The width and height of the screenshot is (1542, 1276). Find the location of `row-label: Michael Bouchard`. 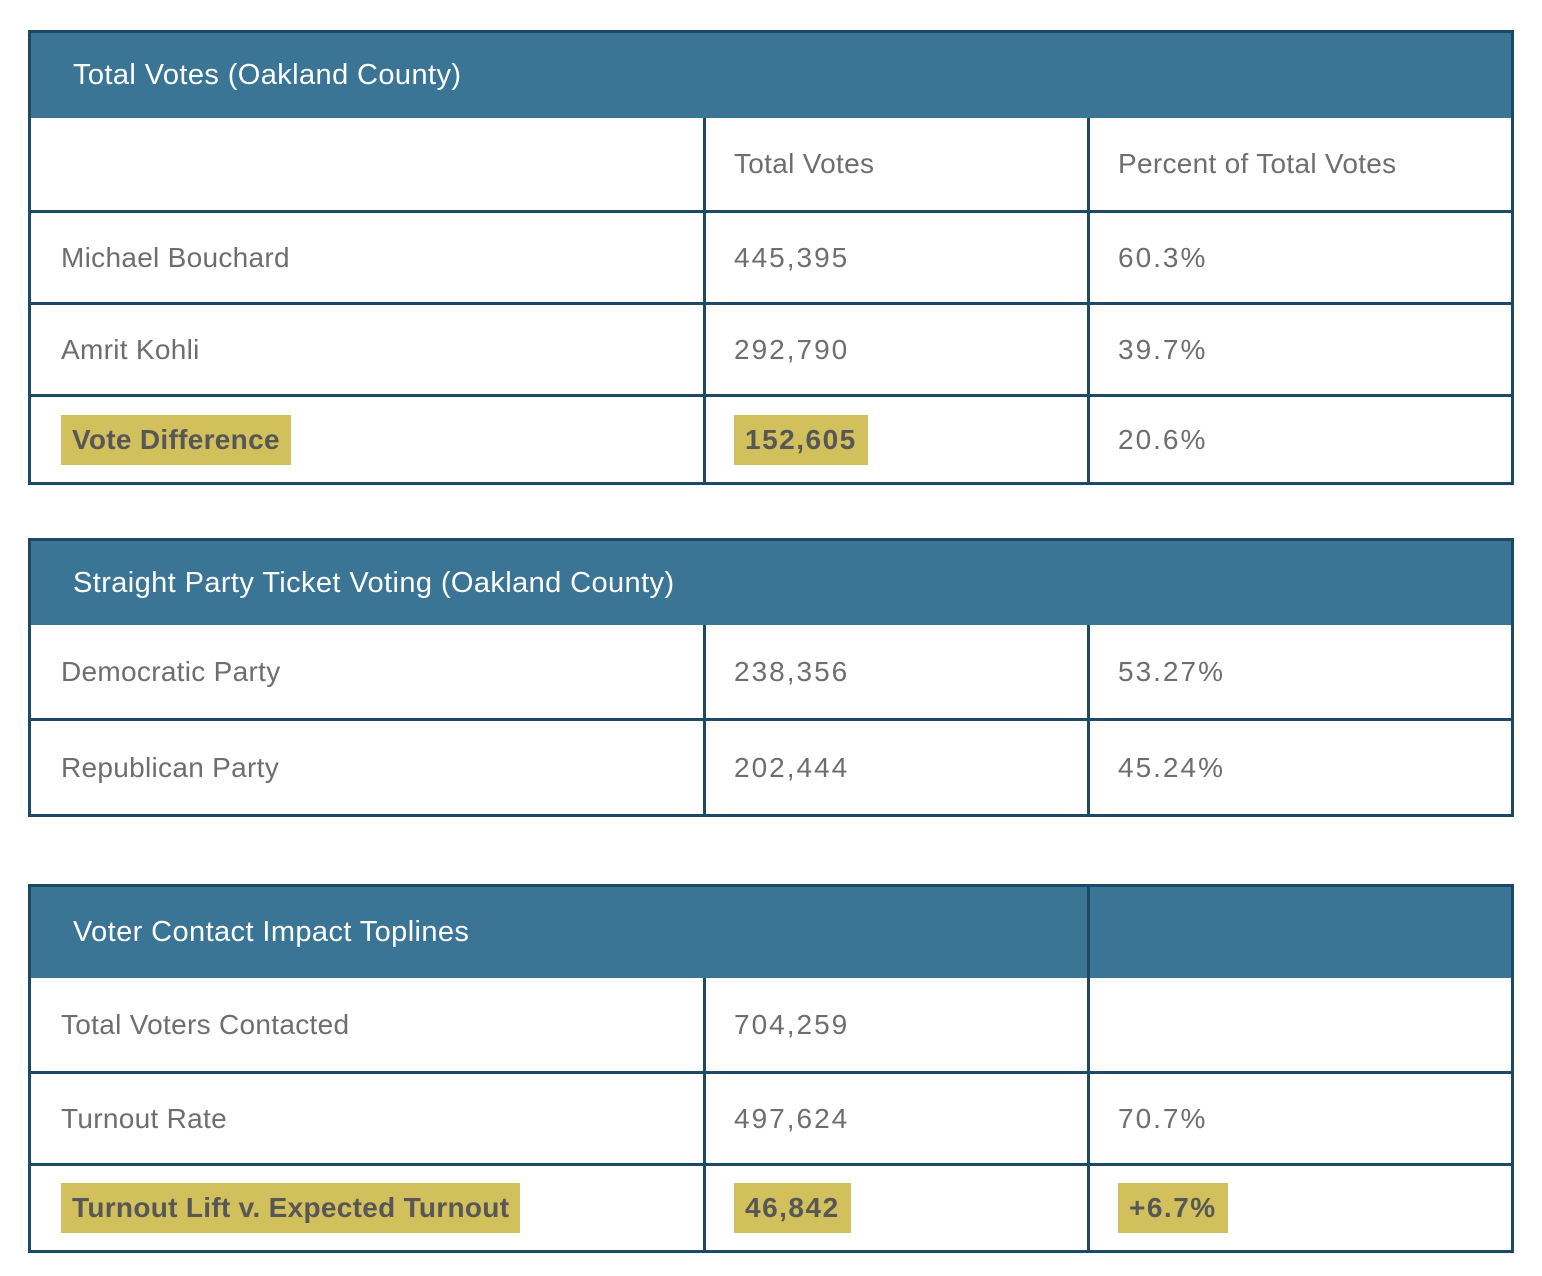

row-label: Michael Bouchard is located at coordinates (175, 257).